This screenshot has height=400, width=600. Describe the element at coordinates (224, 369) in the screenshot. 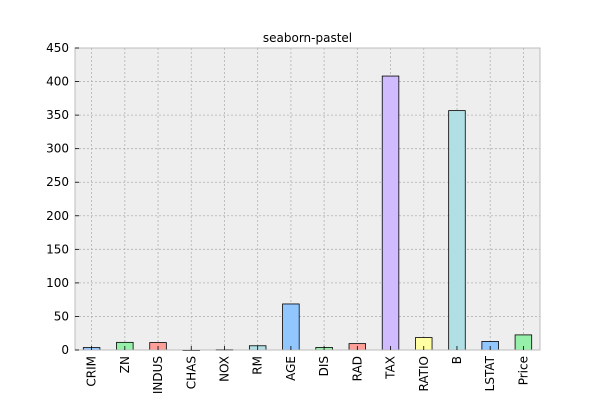

I see `x-tick-label: NOX` at that location.